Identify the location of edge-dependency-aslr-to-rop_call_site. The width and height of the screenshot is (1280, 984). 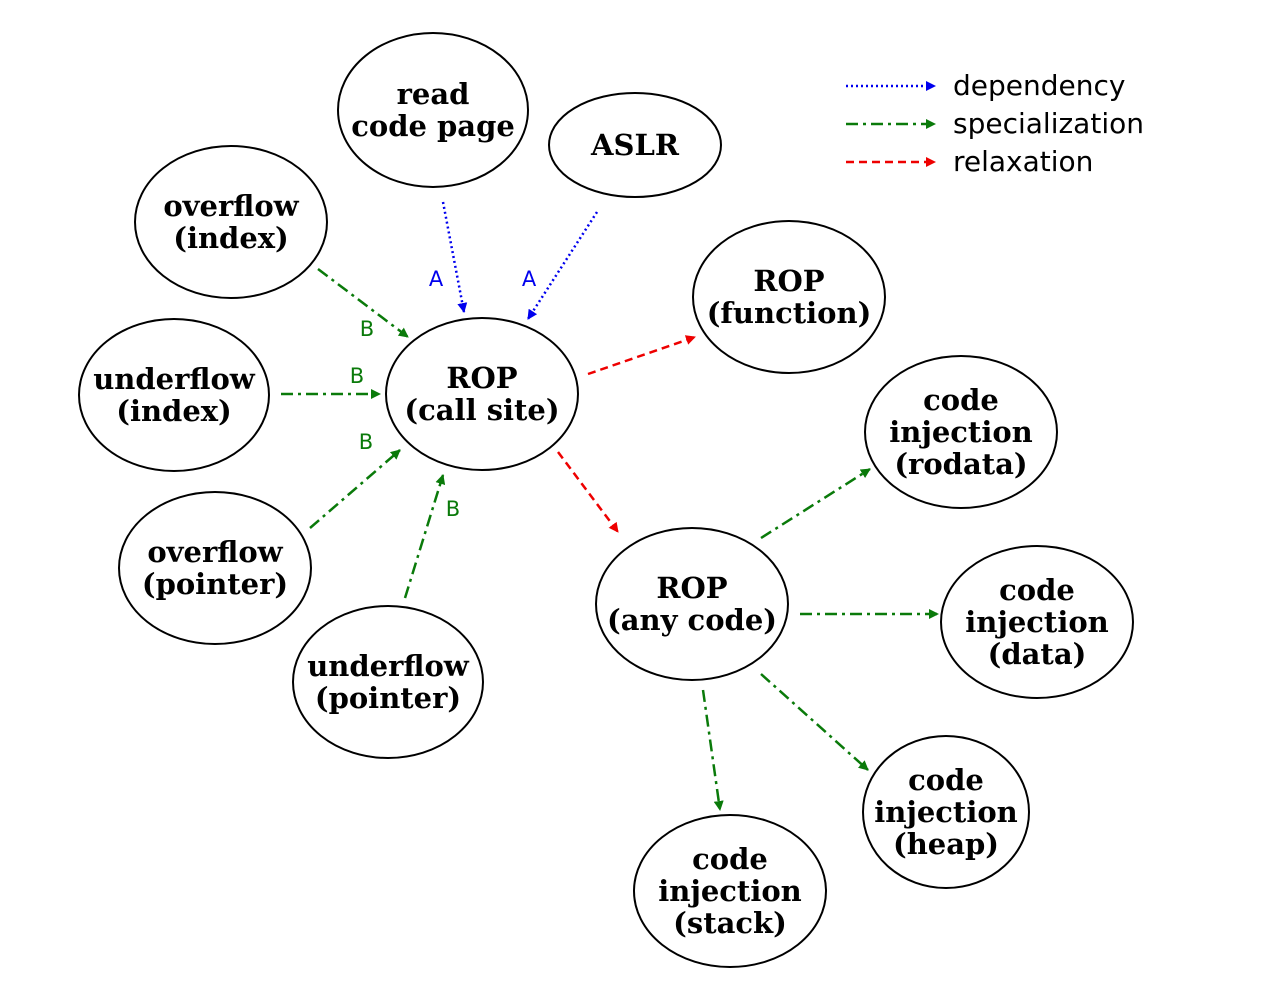
(562, 265).